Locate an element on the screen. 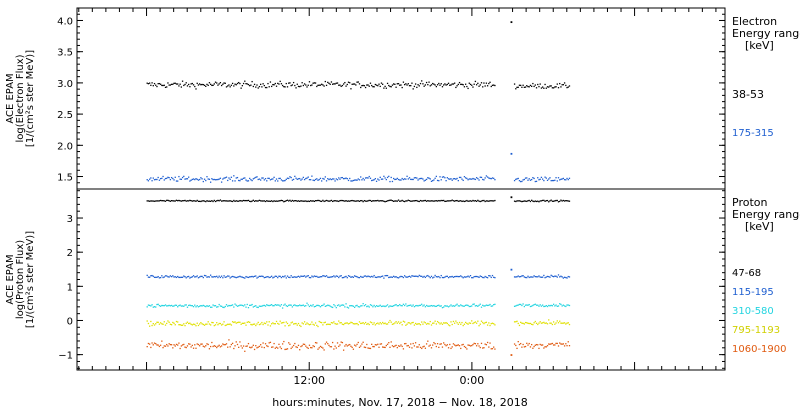 The height and width of the screenshot is (410, 800). legend-entry-1-3: 795-1193 is located at coordinates (756, 330).